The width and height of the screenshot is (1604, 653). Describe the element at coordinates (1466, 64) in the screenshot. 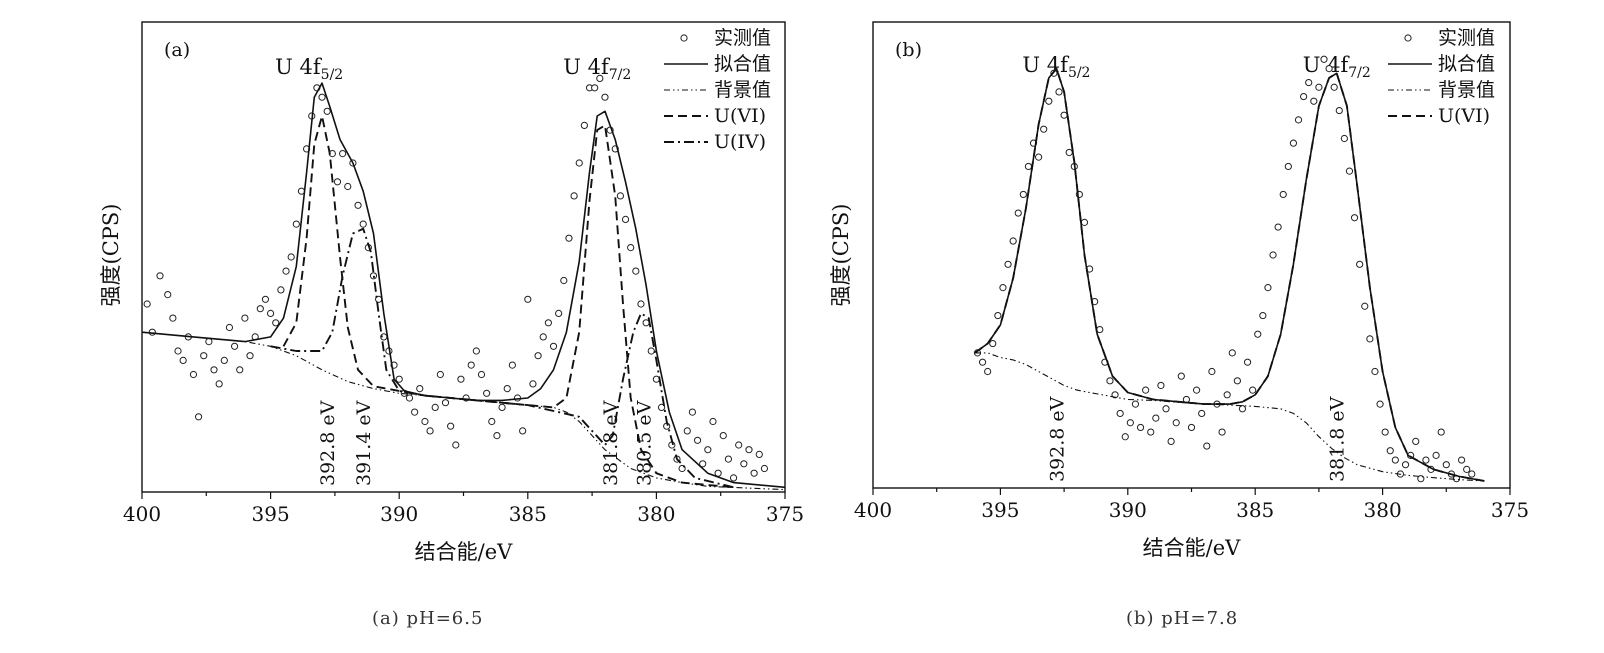

I see `legend-label: 拟合值` at that location.